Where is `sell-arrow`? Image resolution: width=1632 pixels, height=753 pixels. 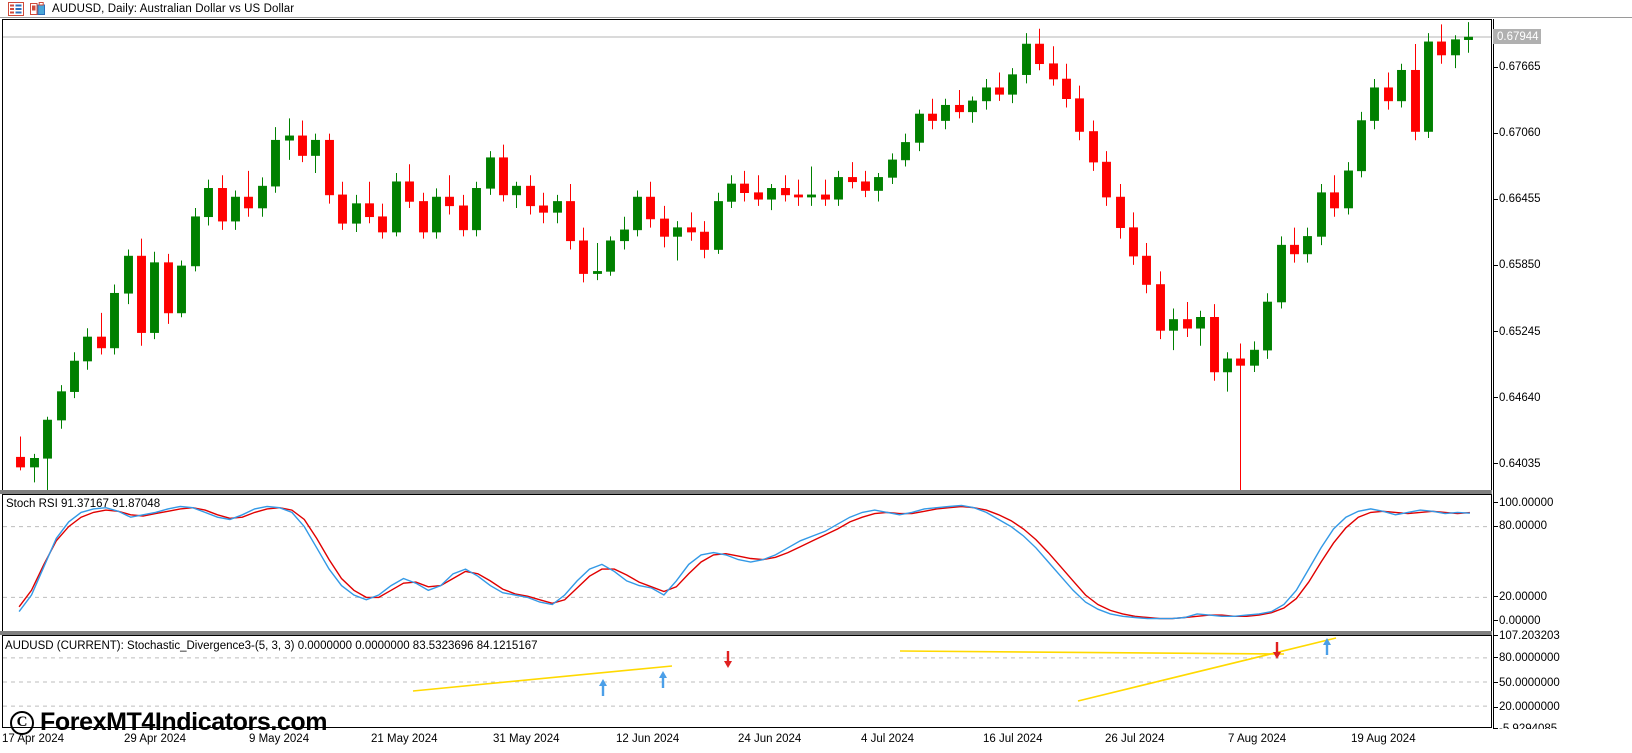
sell-arrow is located at coordinates (728, 659).